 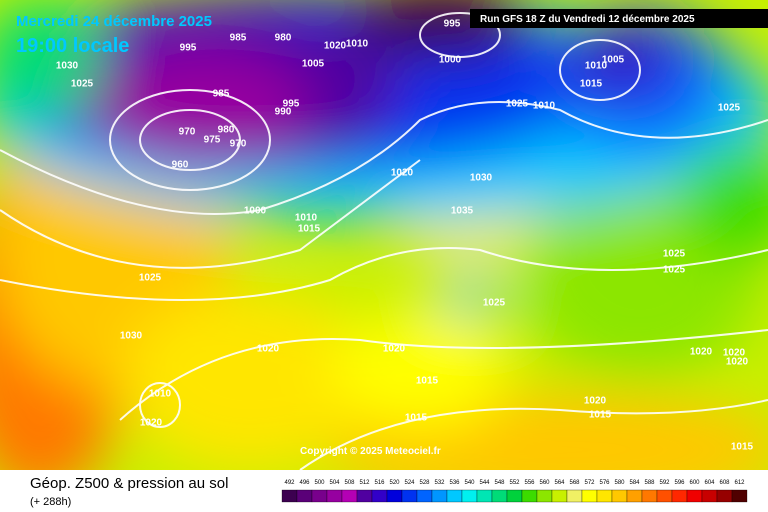 I want to click on scale-label: 528, so click(x=424, y=483).